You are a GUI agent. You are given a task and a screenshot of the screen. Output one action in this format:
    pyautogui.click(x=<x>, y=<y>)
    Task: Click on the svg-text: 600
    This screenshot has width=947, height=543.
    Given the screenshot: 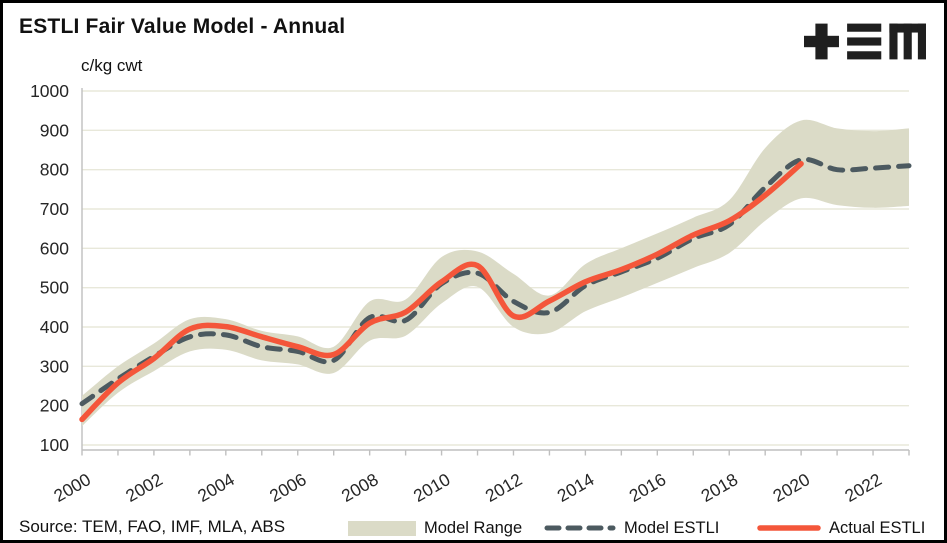 What is the action you would take?
    pyautogui.click(x=54, y=248)
    